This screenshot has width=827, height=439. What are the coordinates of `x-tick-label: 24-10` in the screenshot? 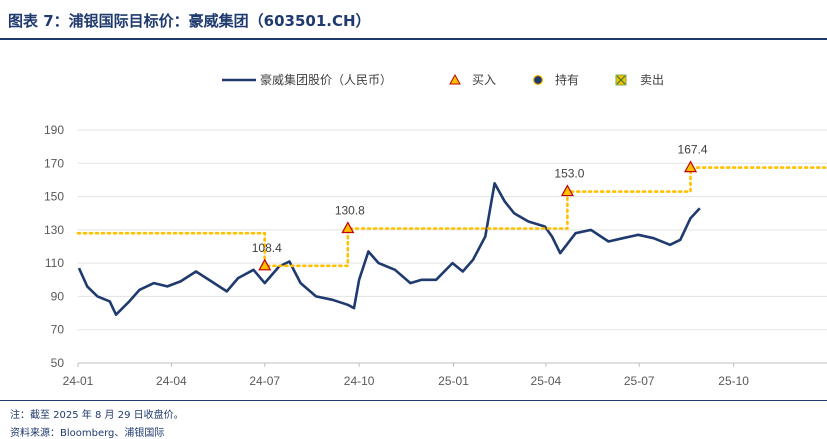 It's located at (359, 381).